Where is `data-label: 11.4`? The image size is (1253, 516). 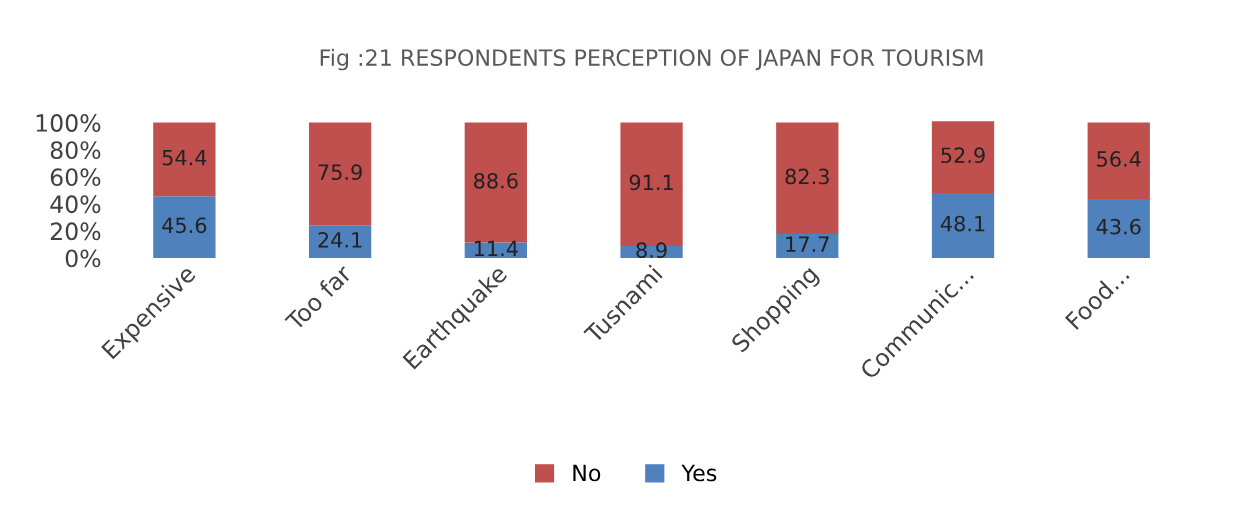
data-label: 11.4 is located at coordinates (496, 248).